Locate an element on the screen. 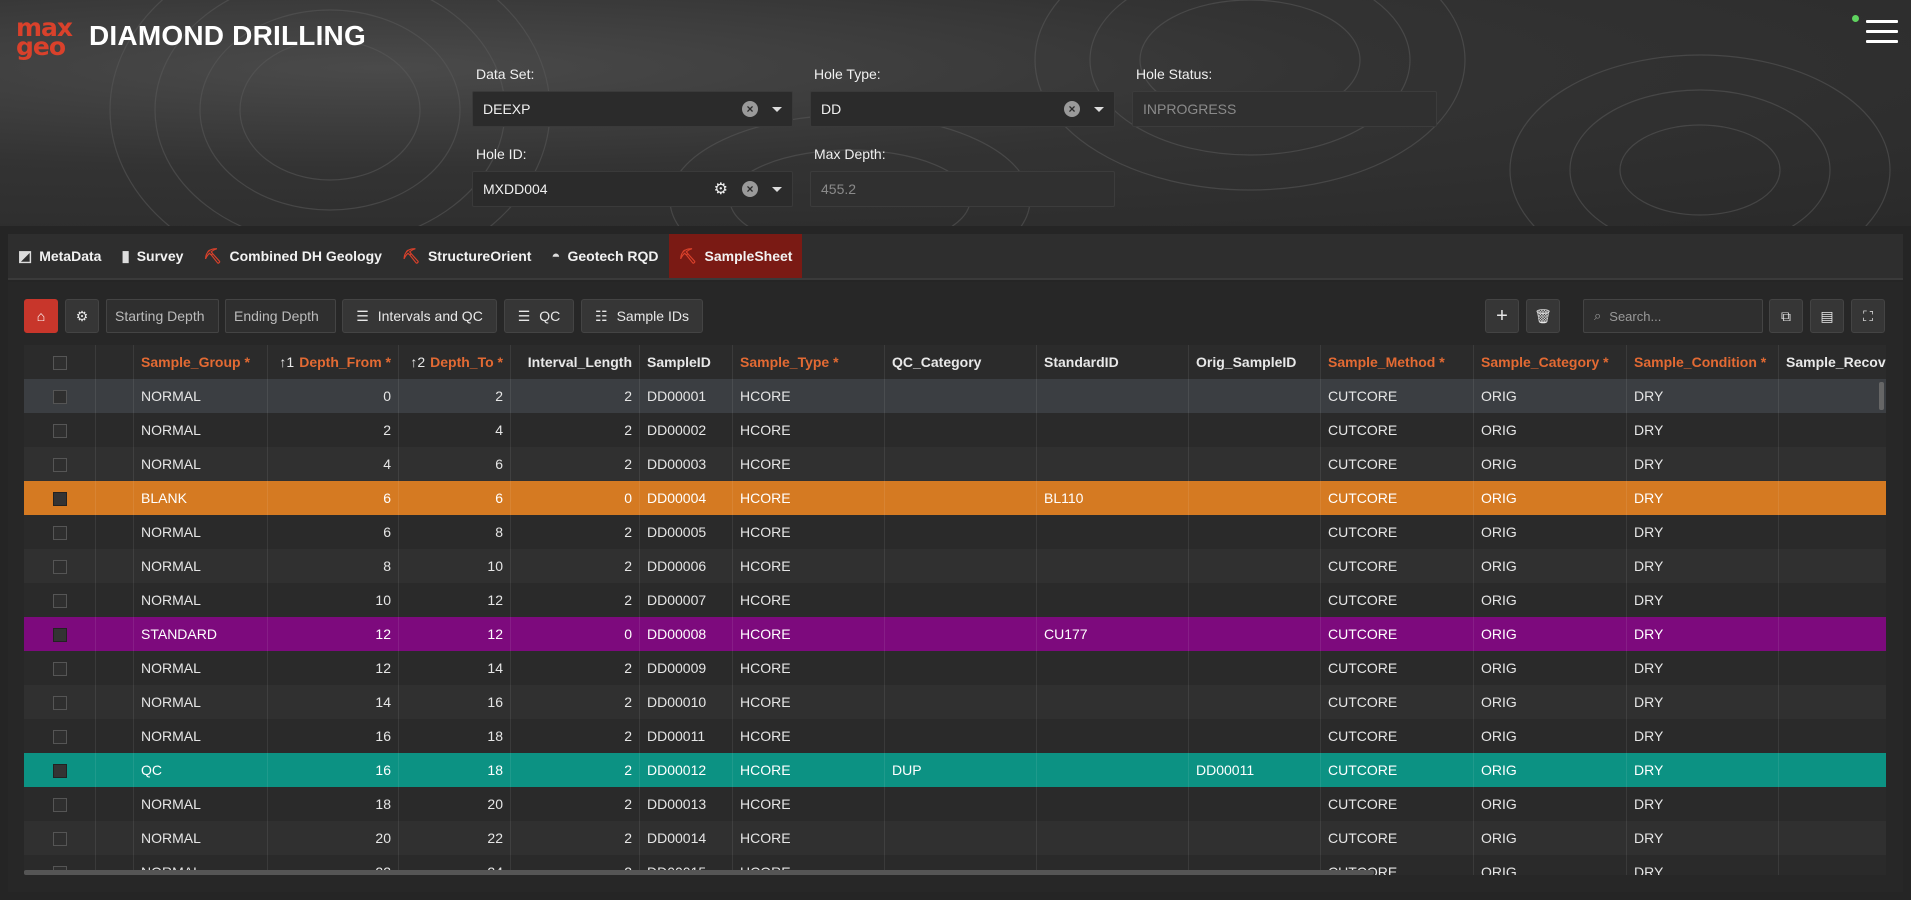  cell-depth-to: 18 is located at coordinates (455, 770).